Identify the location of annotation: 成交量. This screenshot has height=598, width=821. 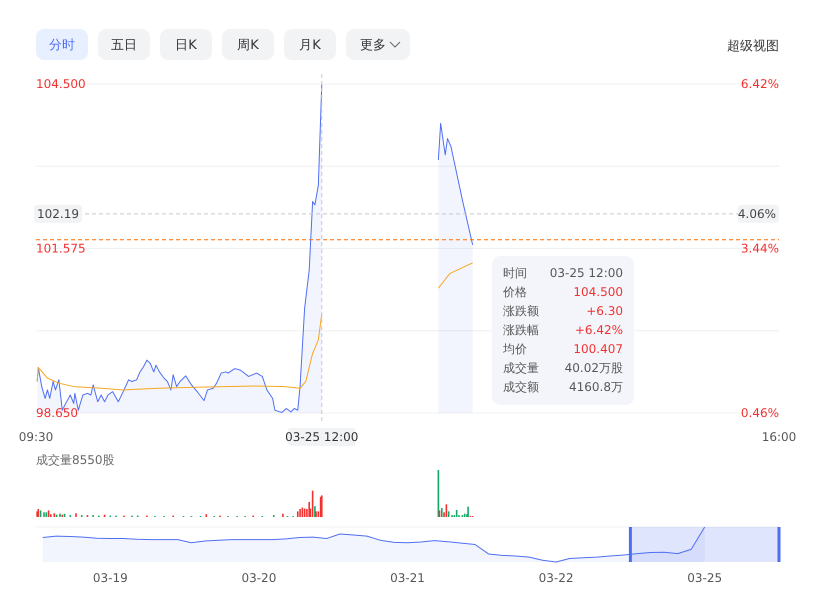
(521, 368).